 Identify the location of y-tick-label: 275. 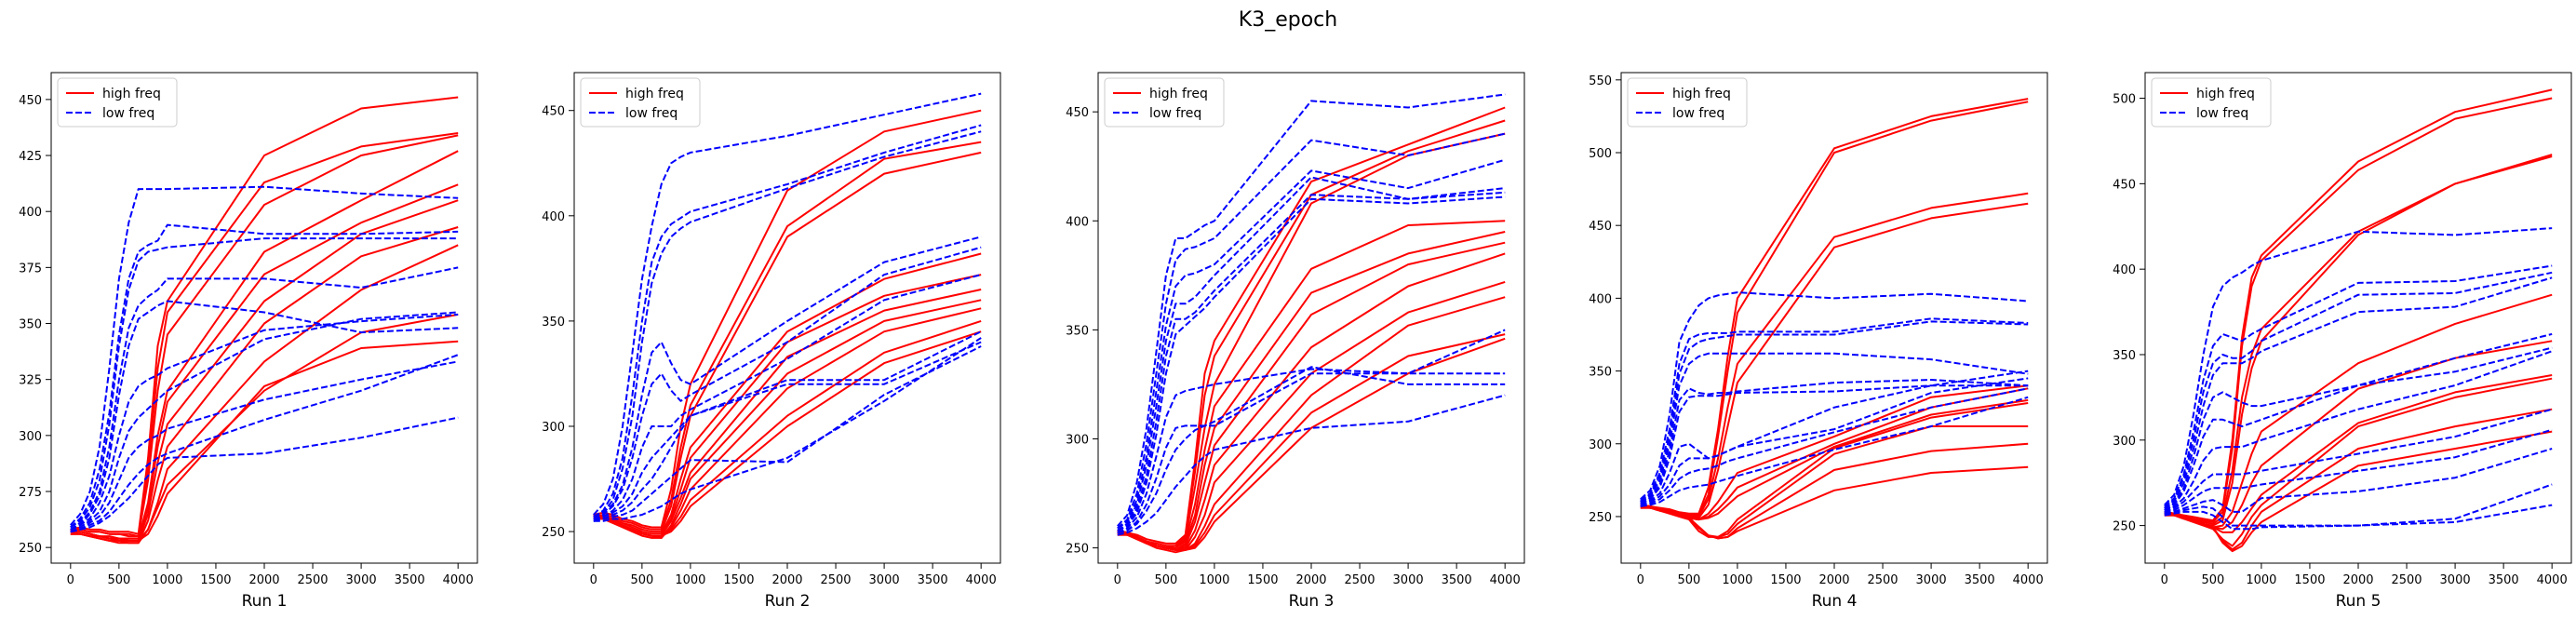
(30, 493).